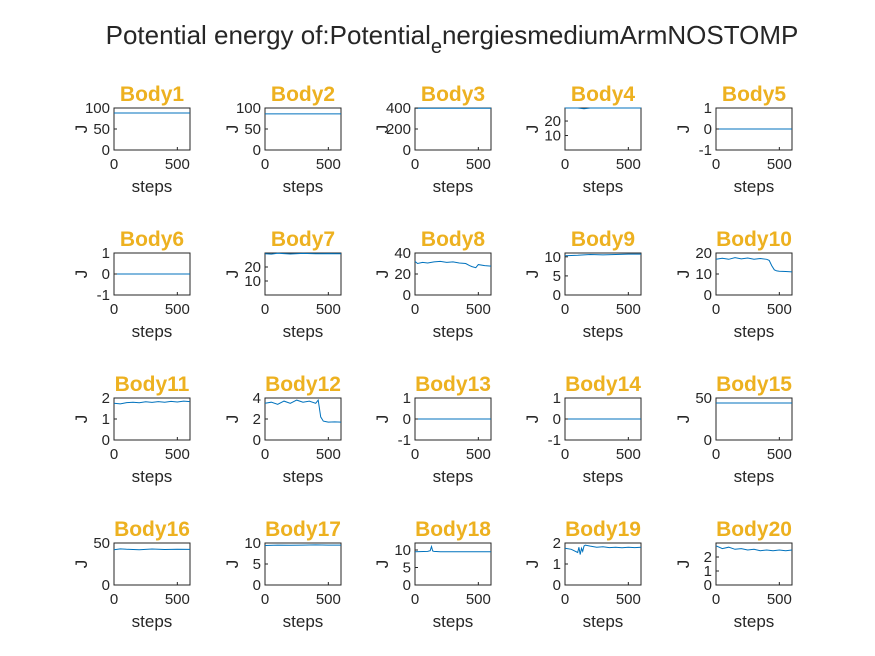  I want to click on subplot-title: Body15, so click(754, 384).